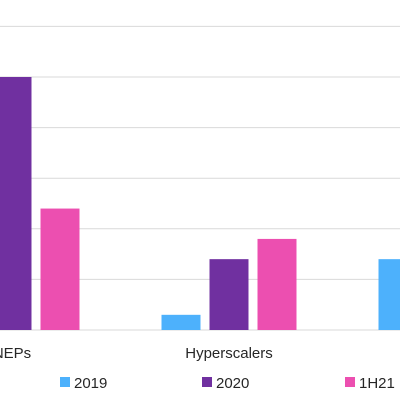 This screenshot has height=400, width=400. I want to click on legend-item-2019: 2019, so click(83, 383).